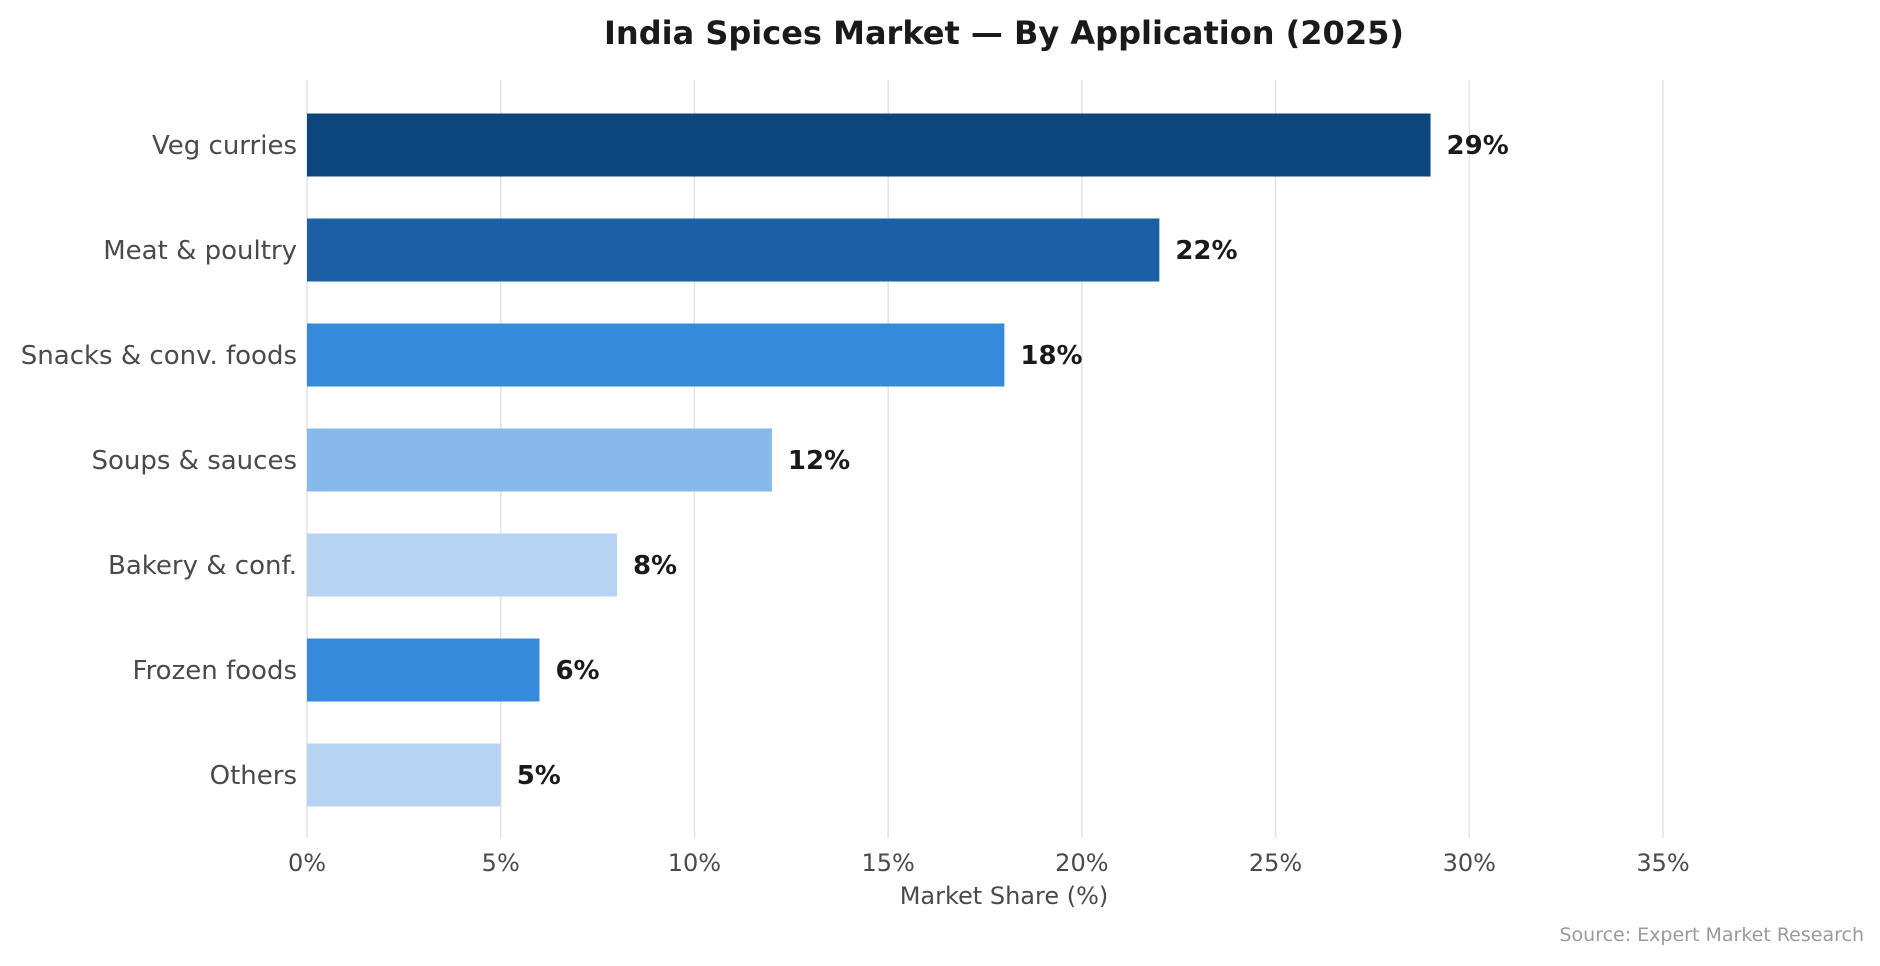 The height and width of the screenshot is (966, 1880). I want to click on data-label: 6%, so click(577, 671).